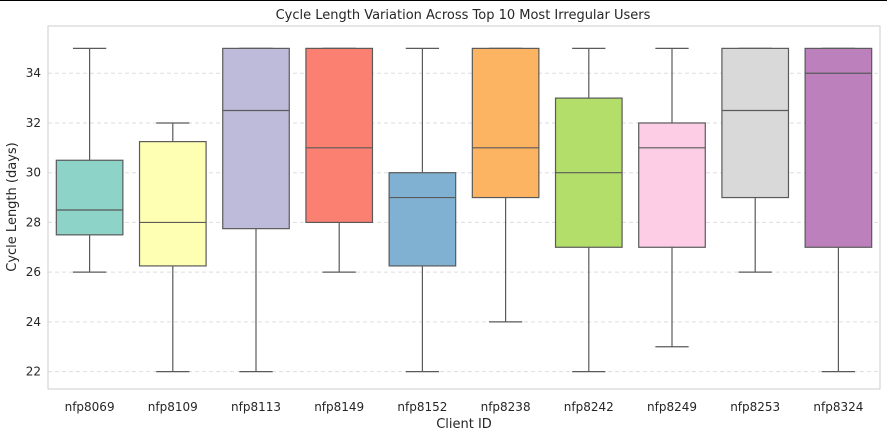 The width and height of the screenshot is (887, 438). Describe the element at coordinates (173, 407) in the screenshot. I see `x-tick-label: nfp8109` at that location.